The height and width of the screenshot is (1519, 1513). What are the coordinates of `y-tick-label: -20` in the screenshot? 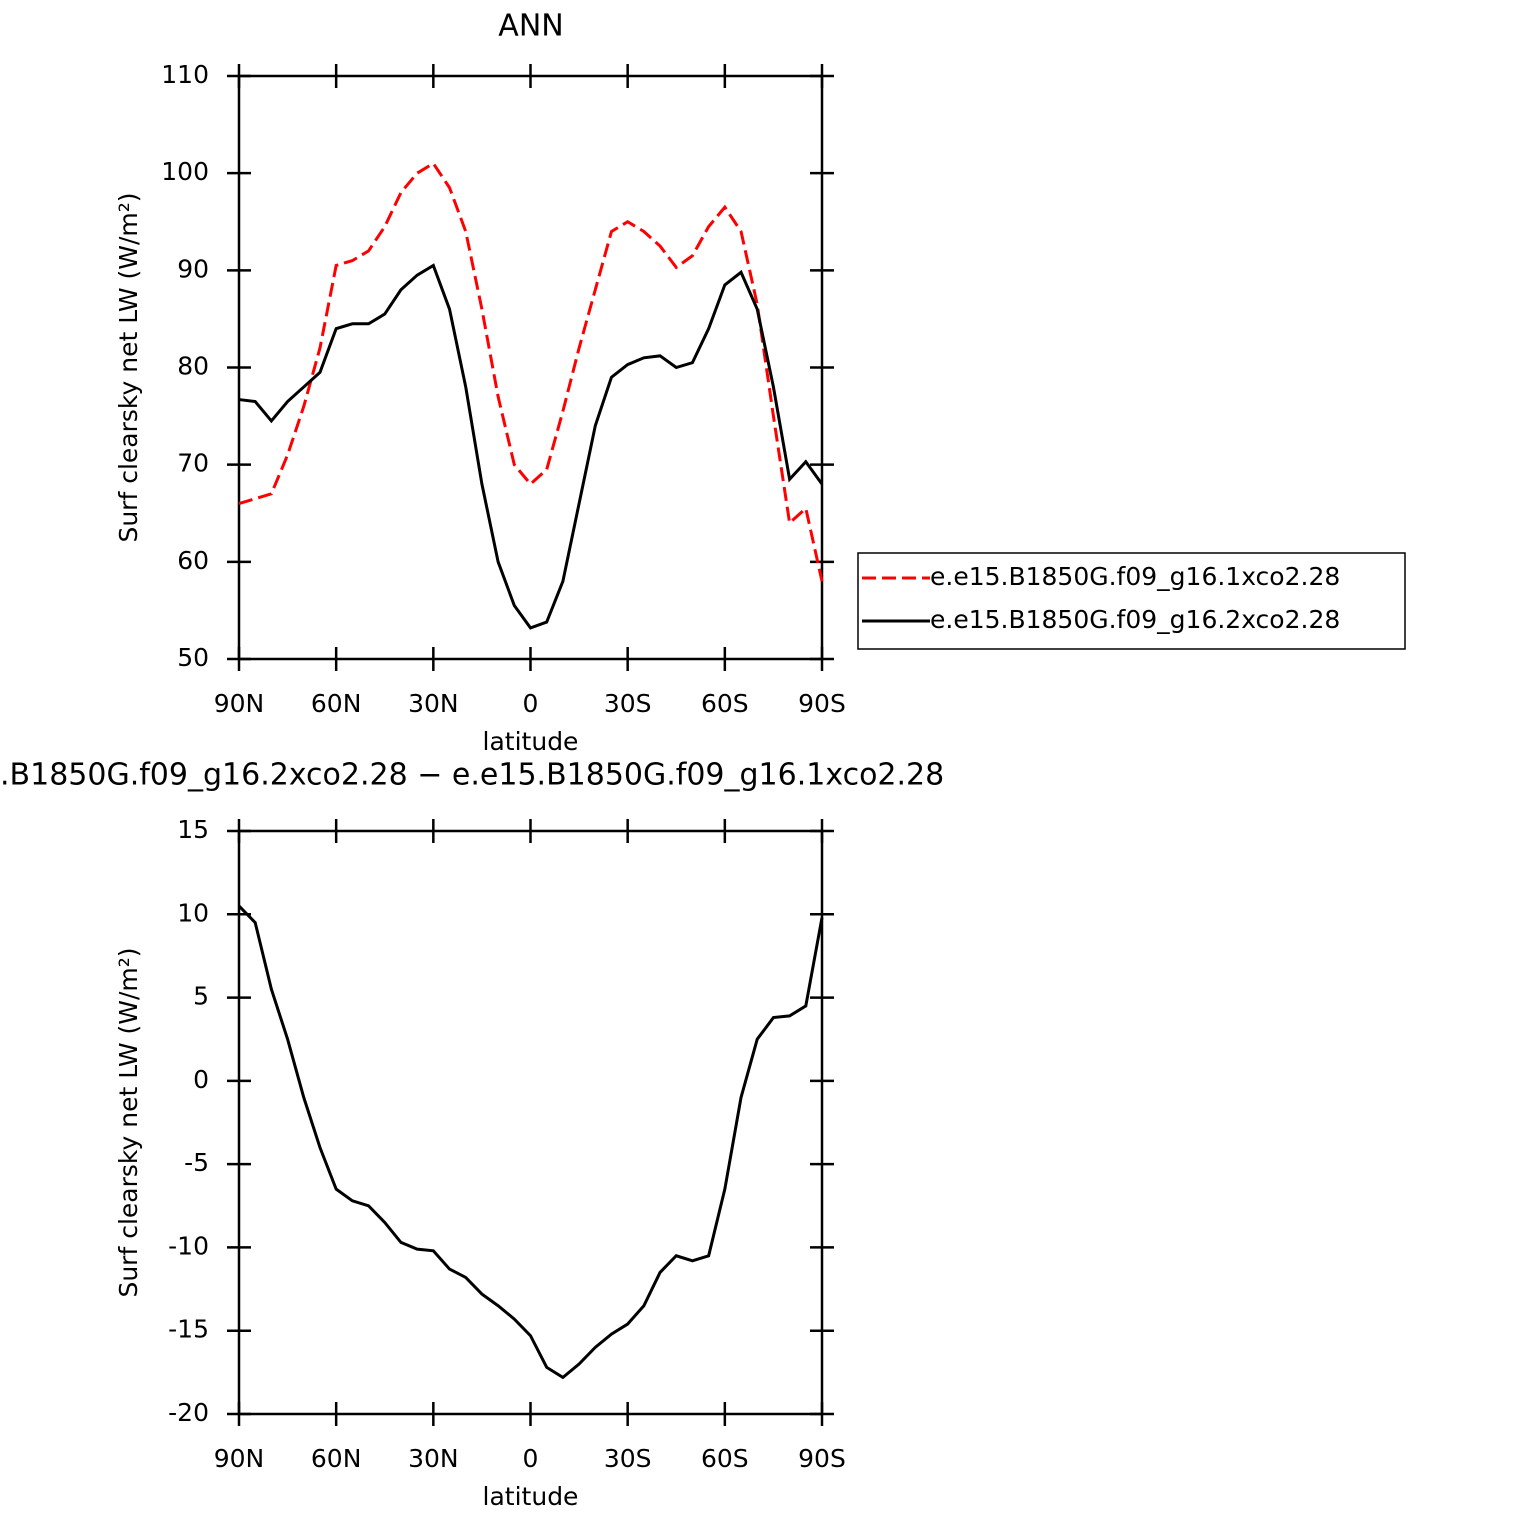 It's located at (188, 1412).